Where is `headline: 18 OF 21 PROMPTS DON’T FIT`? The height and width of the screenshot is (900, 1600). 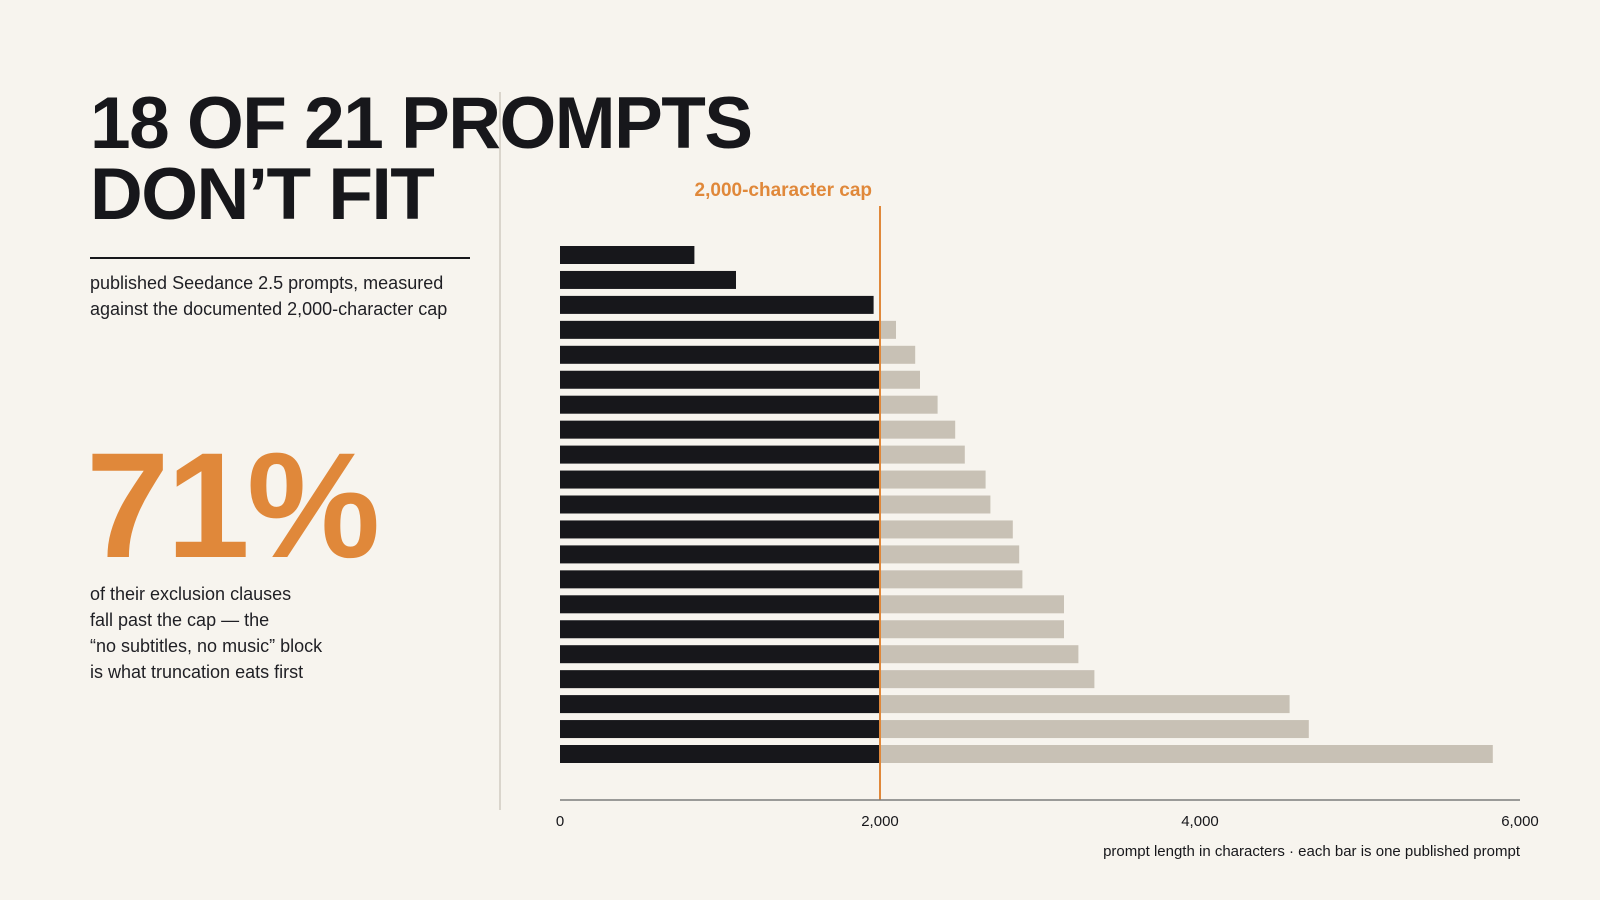
headline: 18 OF 21 PROMPTS DON’T FIT is located at coordinates (421, 159).